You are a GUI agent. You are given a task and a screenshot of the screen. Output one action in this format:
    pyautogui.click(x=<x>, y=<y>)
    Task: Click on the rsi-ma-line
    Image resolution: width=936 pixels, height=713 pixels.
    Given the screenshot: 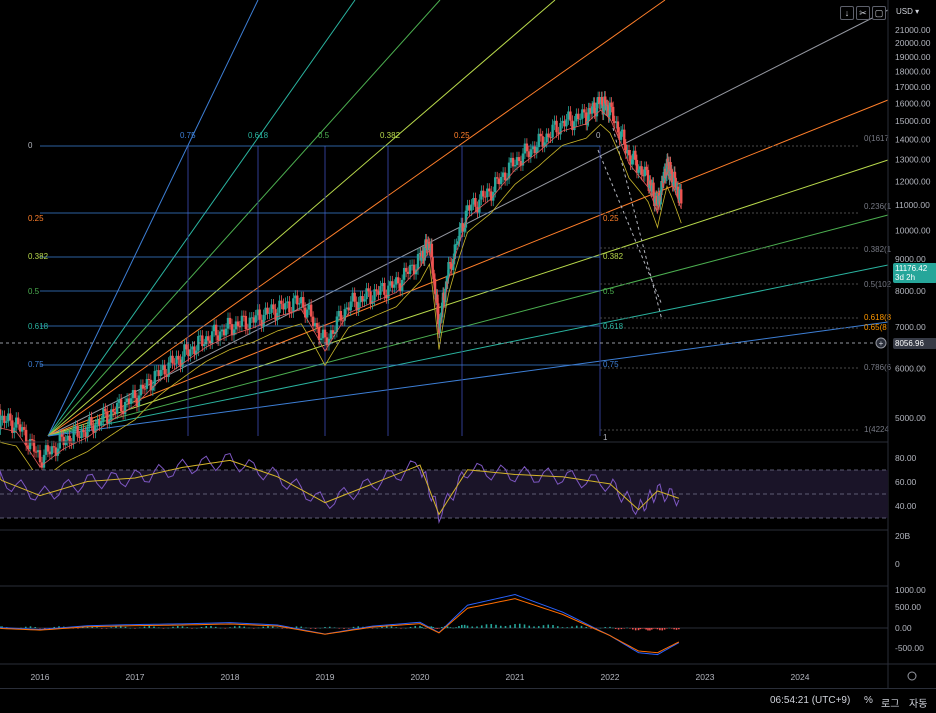 What is the action you would take?
    pyautogui.click(x=340, y=487)
    